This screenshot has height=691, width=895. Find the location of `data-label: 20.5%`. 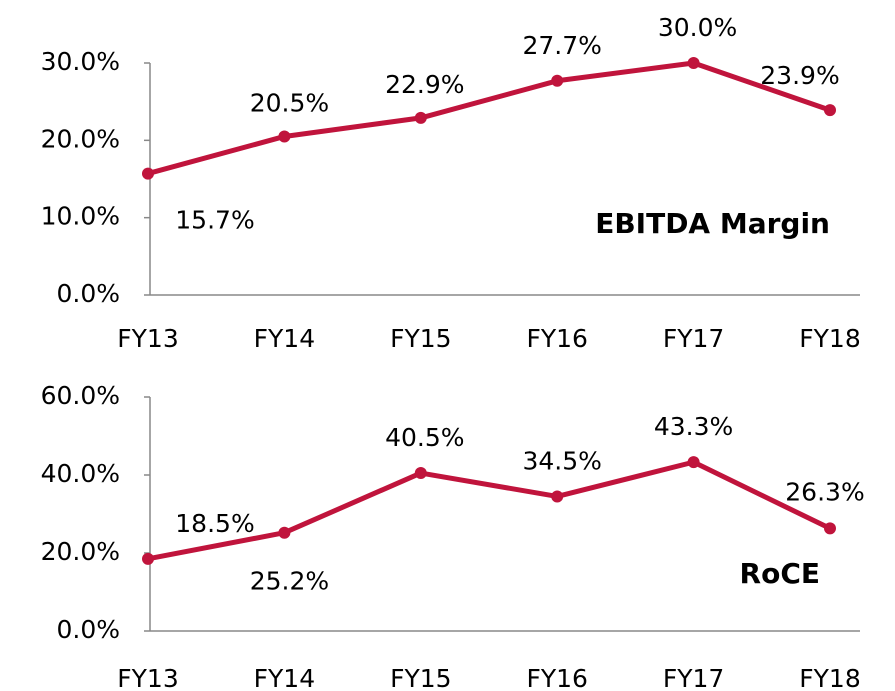

data-label: 20.5% is located at coordinates (289, 102).